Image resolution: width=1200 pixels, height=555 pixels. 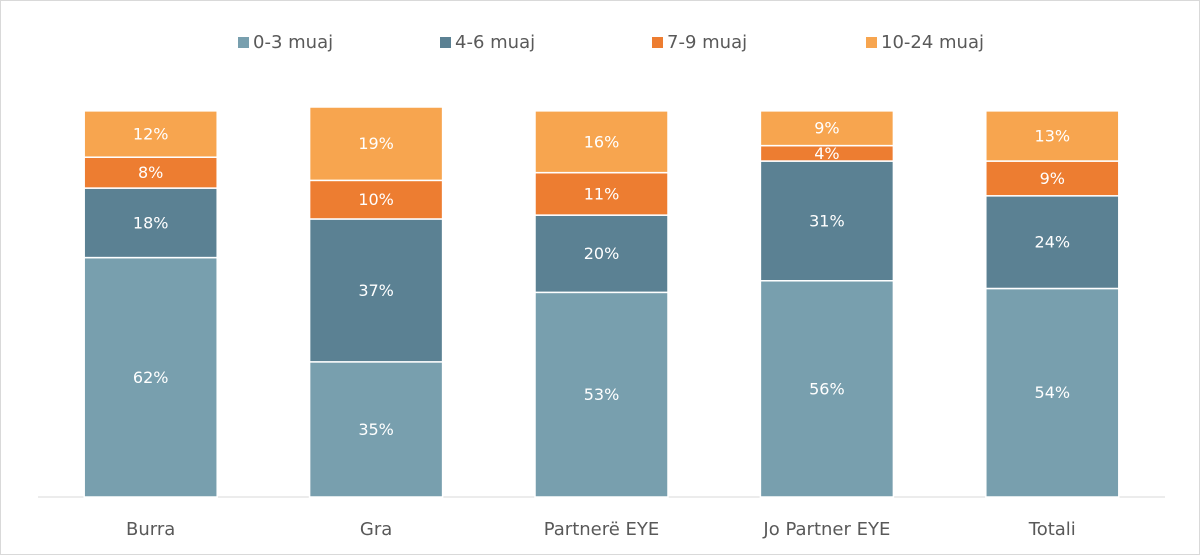 What do you see at coordinates (150, 529) in the screenshot?
I see `x-tick-label: Burra` at bounding box center [150, 529].